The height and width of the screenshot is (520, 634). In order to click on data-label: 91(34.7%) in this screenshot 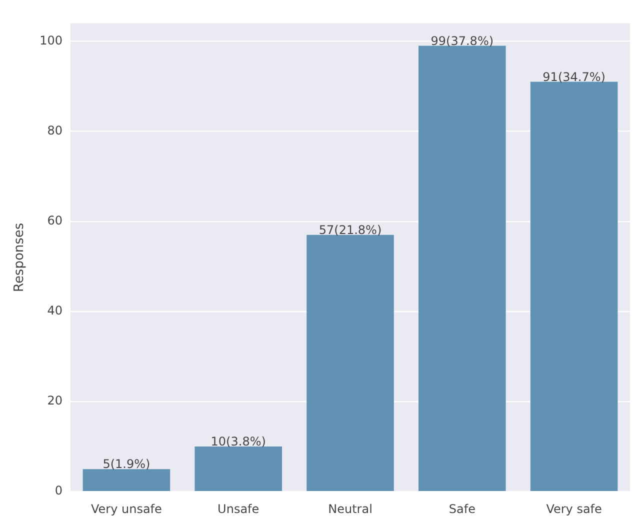, I will do `click(574, 77)`.